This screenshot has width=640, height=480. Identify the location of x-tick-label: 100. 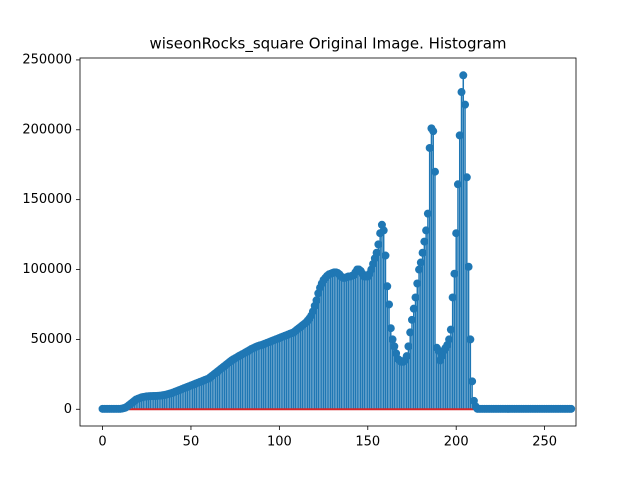
(279, 442).